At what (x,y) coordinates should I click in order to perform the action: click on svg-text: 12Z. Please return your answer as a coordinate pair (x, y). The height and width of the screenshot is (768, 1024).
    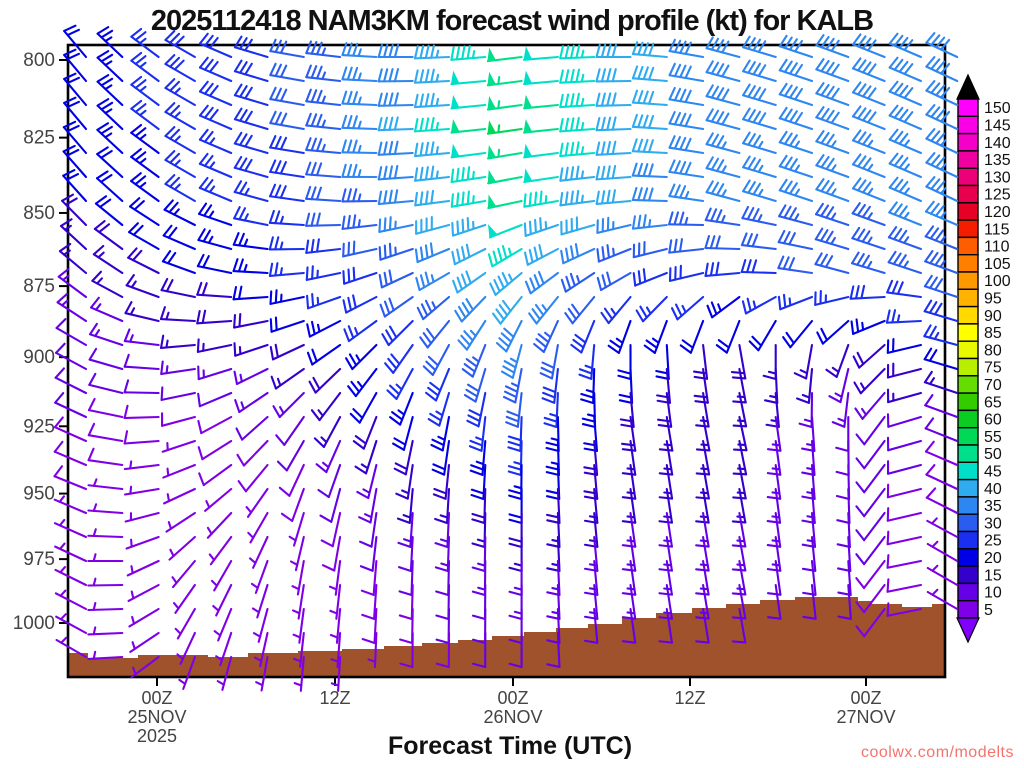
    Looking at the image, I should click on (334, 698).